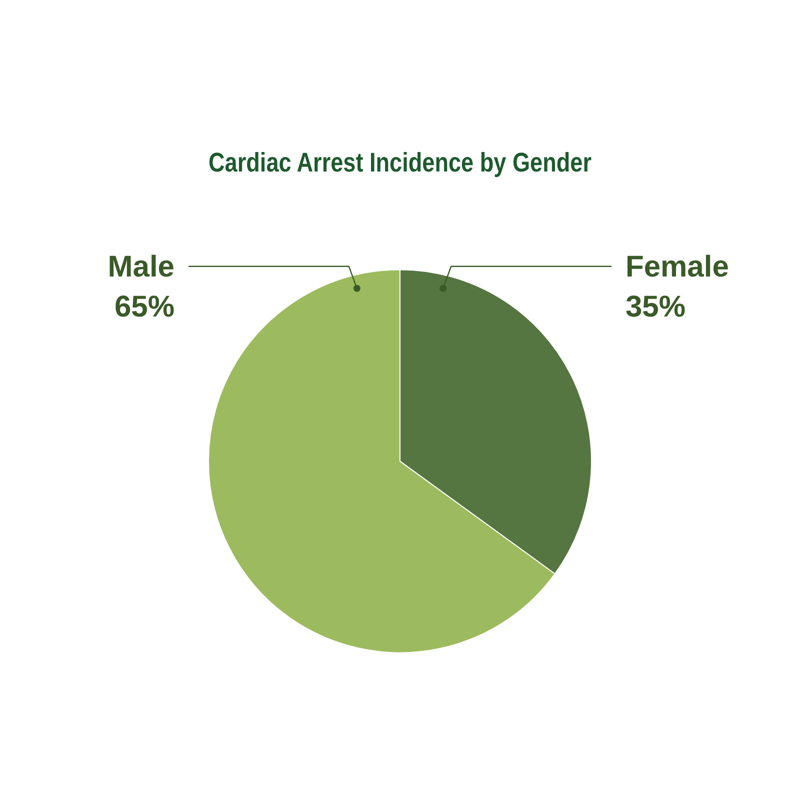  Describe the element at coordinates (144, 307) in the screenshot. I see `data-label: 65%` at that location.